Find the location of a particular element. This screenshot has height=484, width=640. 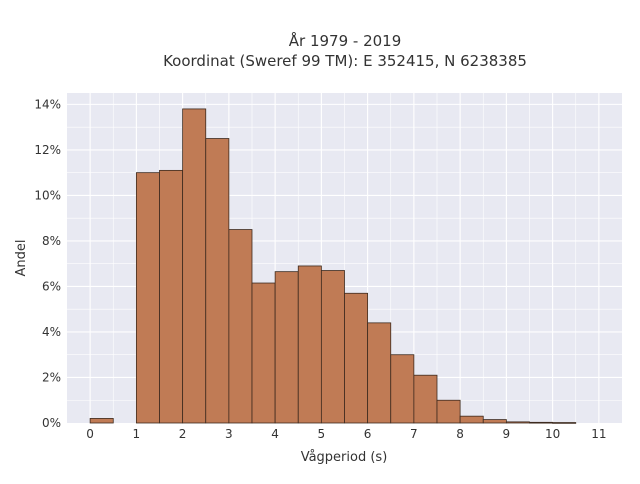

y-tick-label: 8% is located at coordinates (51, 241).